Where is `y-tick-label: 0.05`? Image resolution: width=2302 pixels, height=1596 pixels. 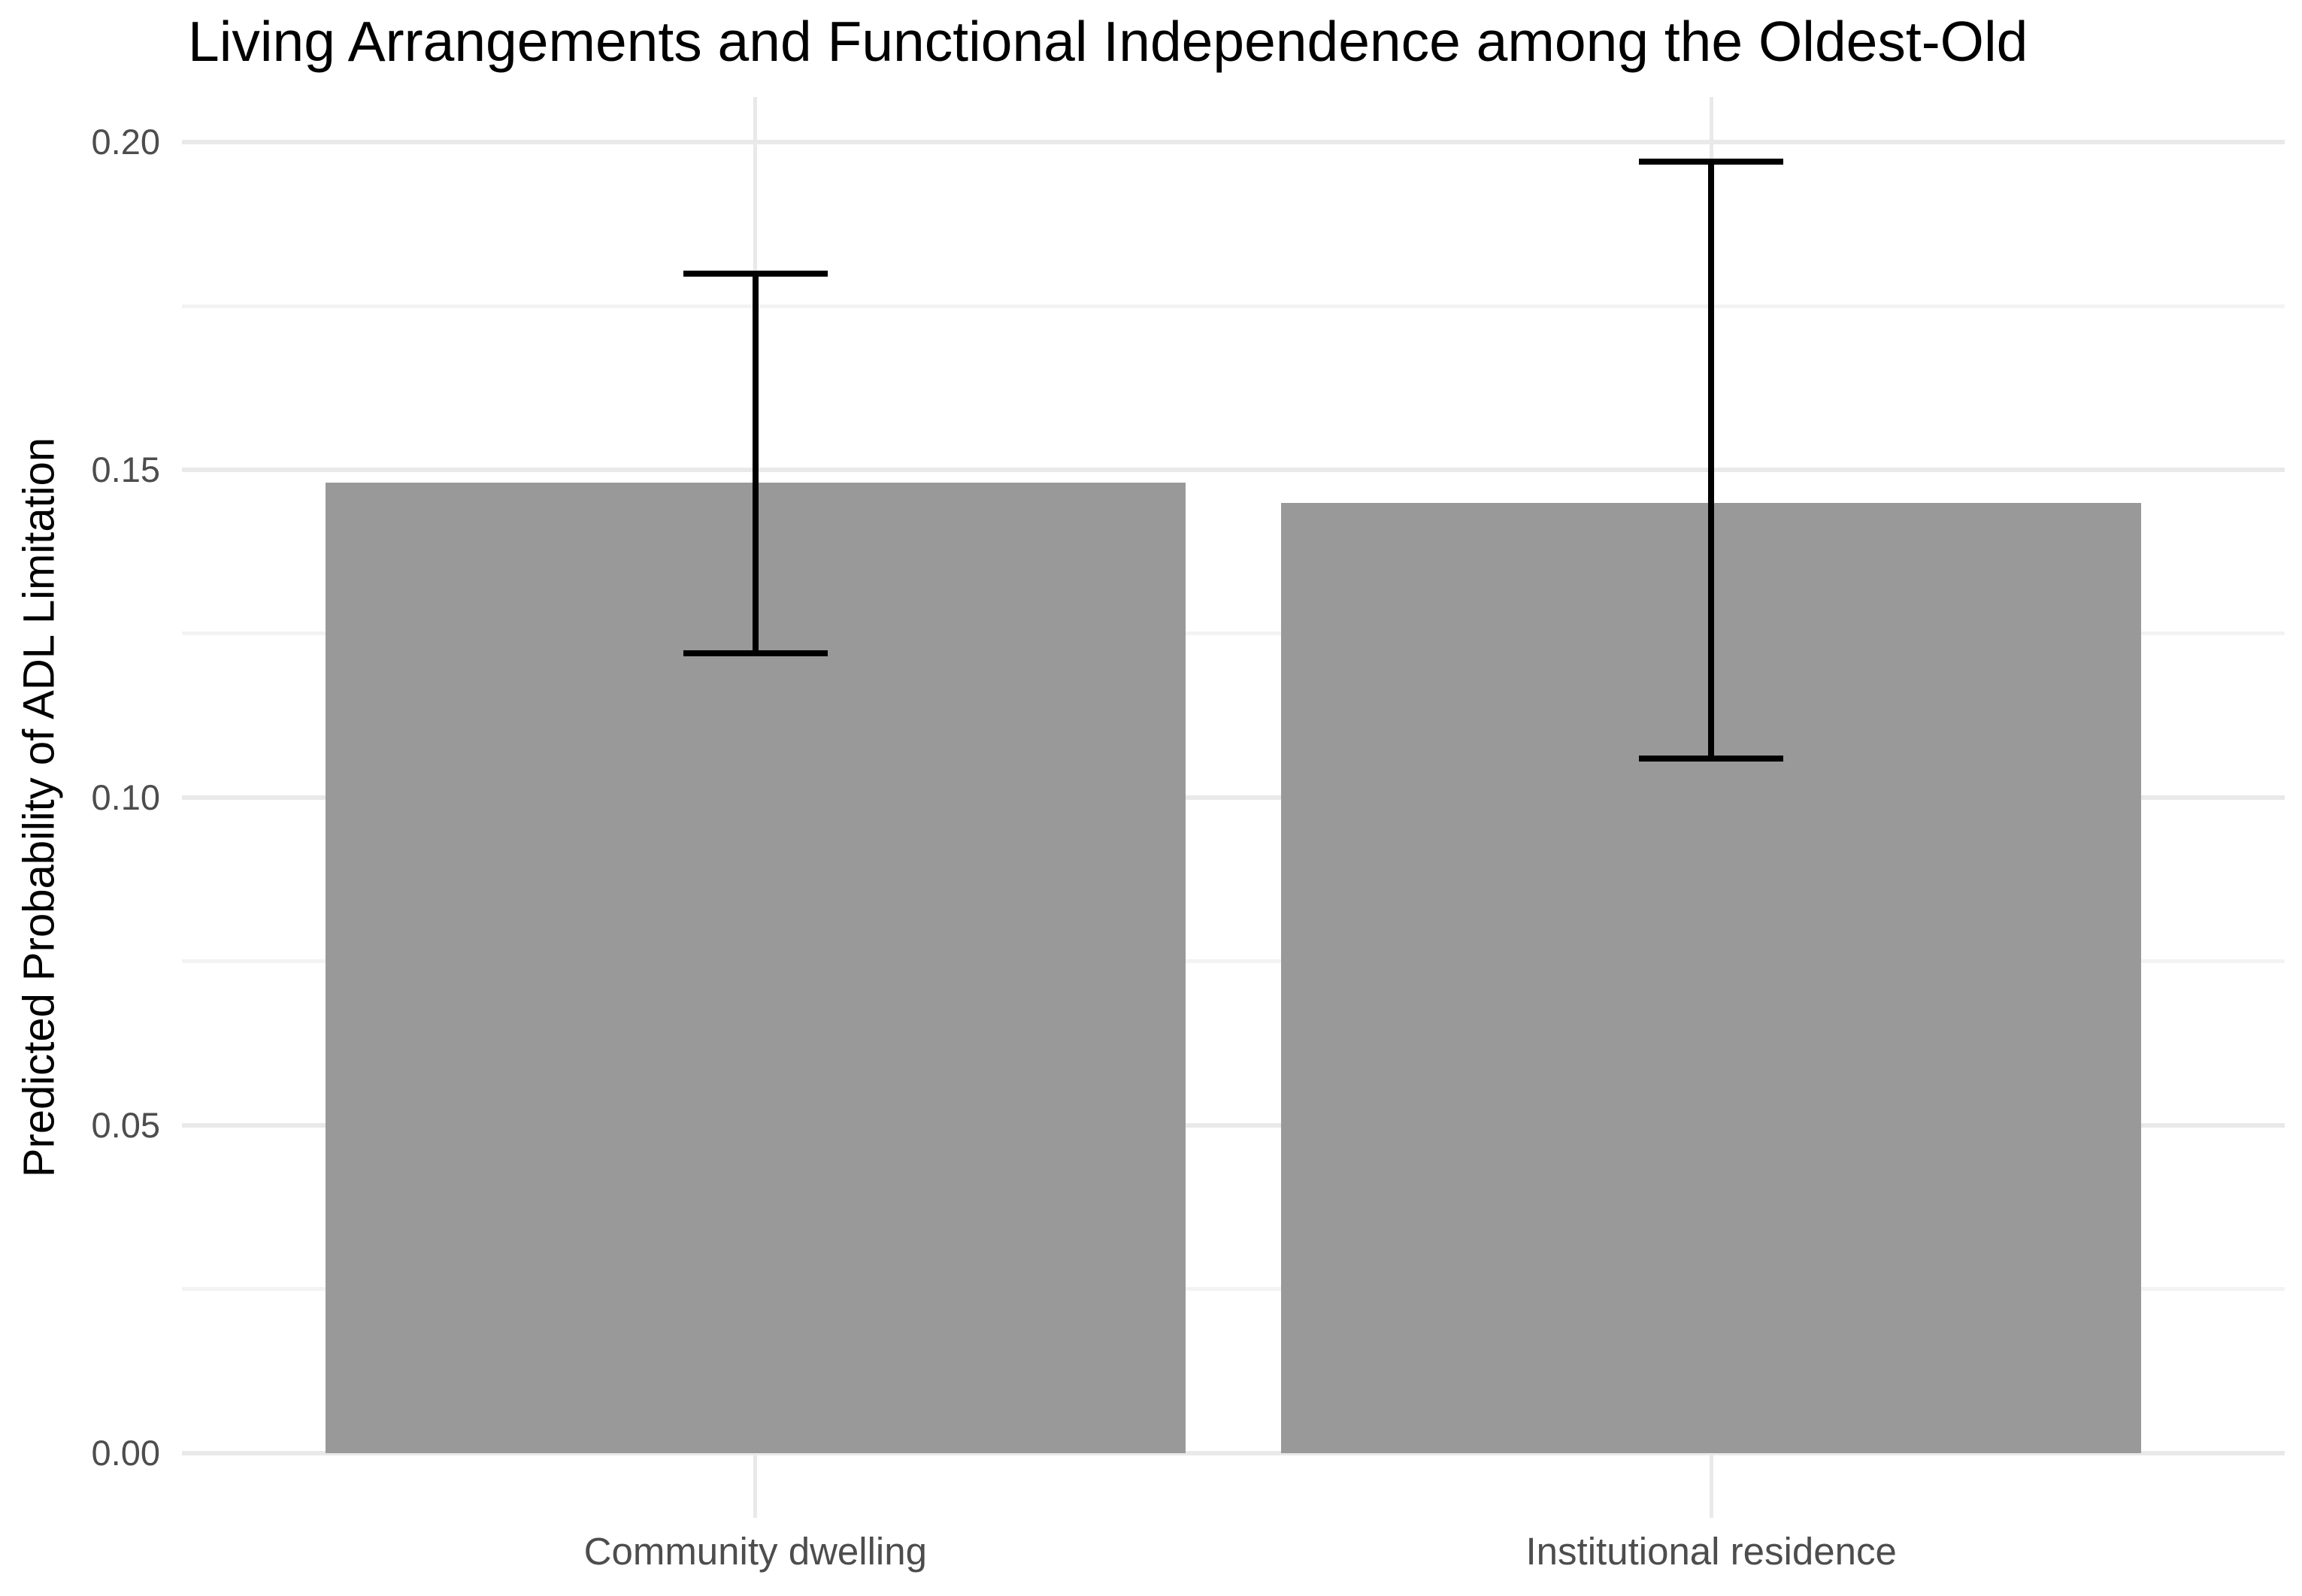
y-tick-label: 0.05 is located at coordinates (125, 1124).